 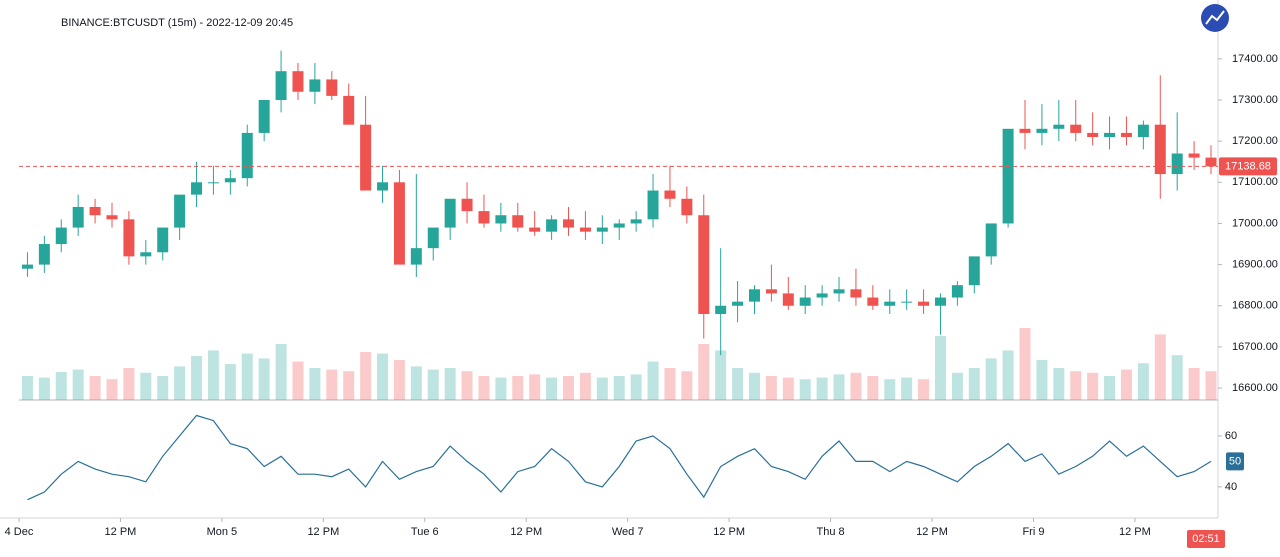 I want to click on osc-last-label: 50, so click(x=1235, y=461).